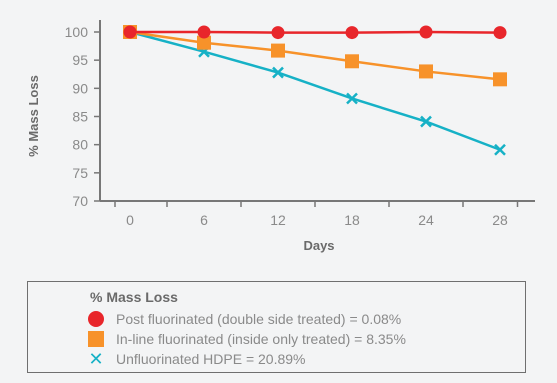 Image resolution: width=557 pixels, height=383 pixels. What do you see at coordinates (426, 220) in the screenshot?
I see `x-tick-label: 24` at bounding box center [426, 220].